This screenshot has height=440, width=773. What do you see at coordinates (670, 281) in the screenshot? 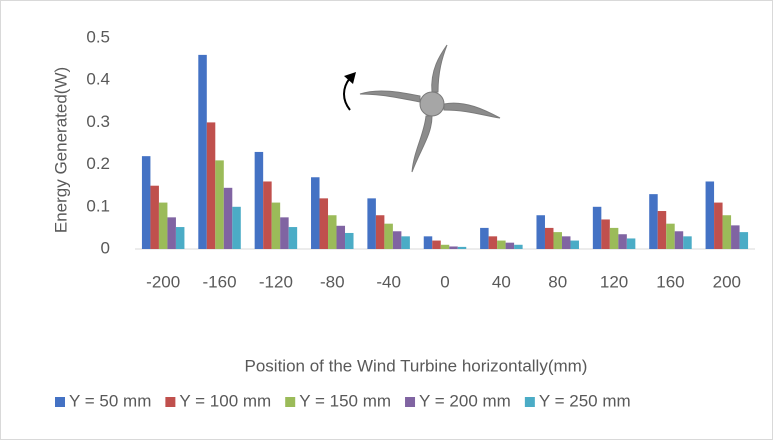
I see `x-tick-label: 160` at bounding box center [670, 281].